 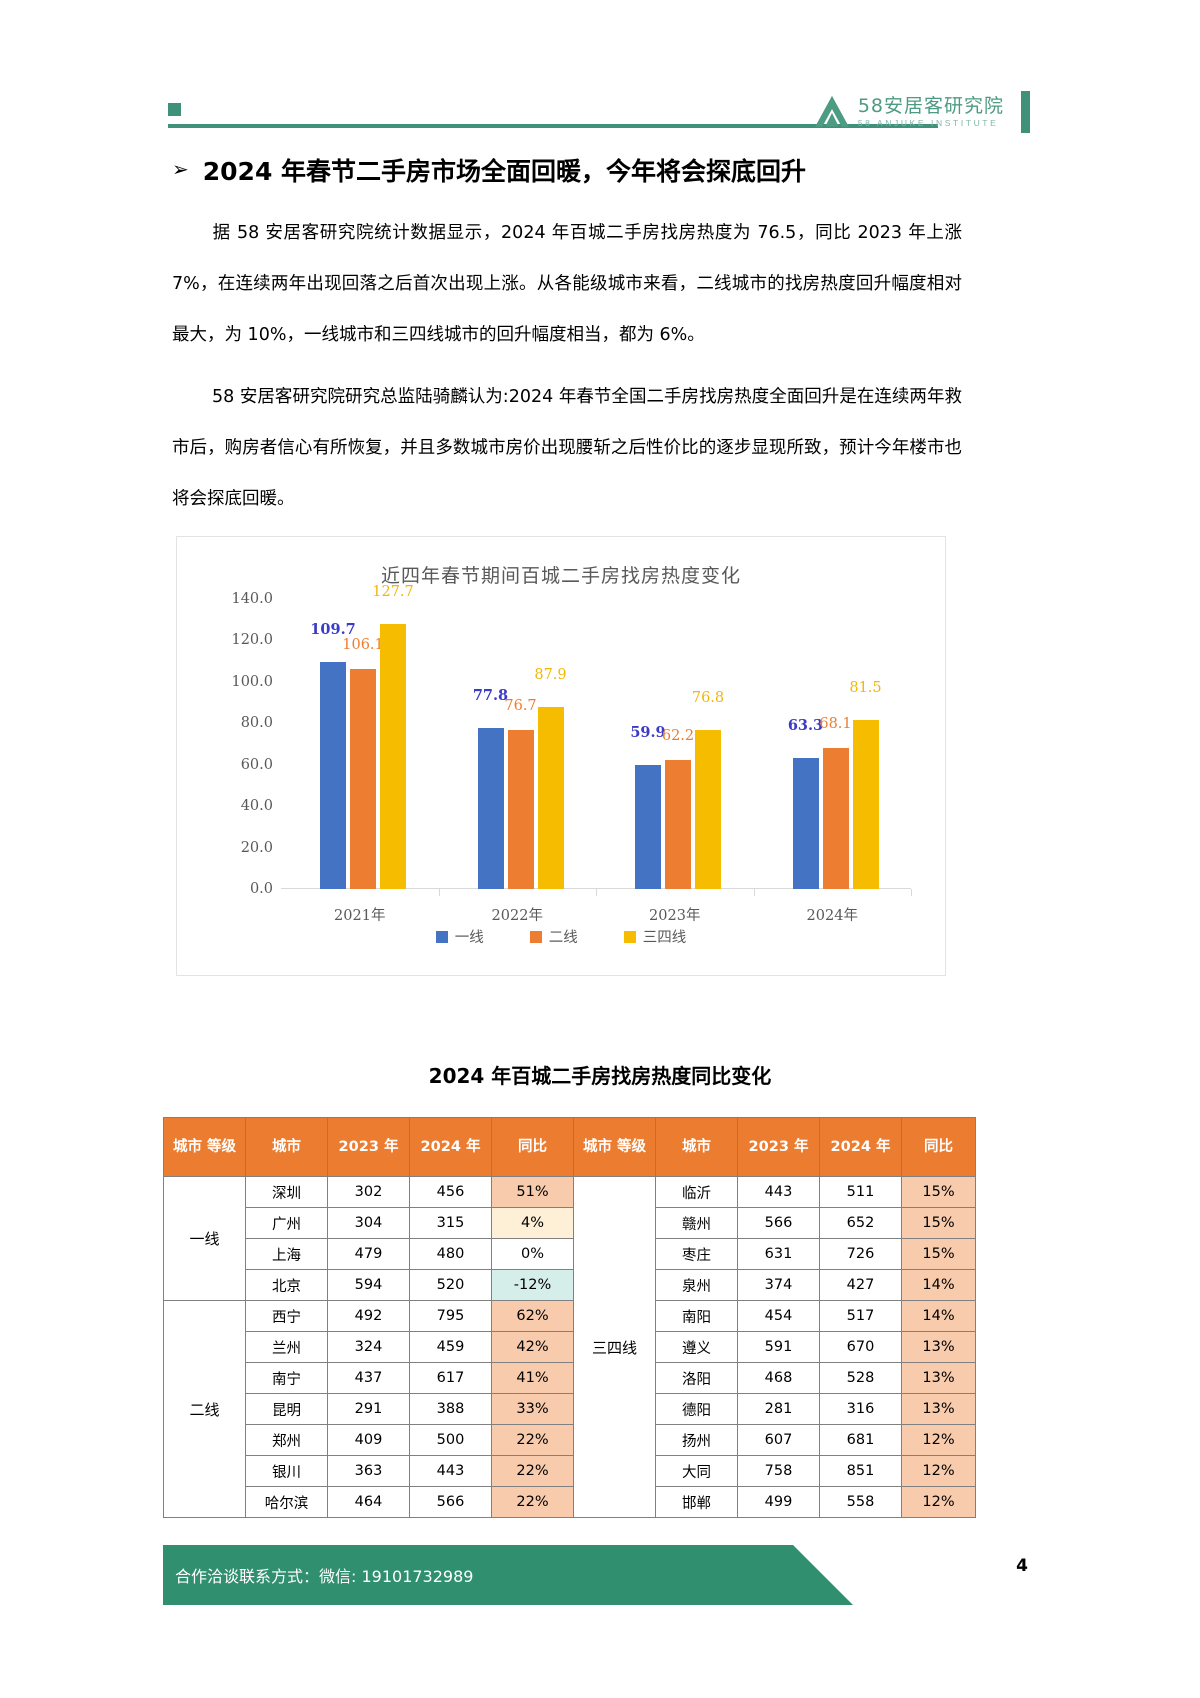 What do you see at coordinates (805, 725) in the screenshot?
I see `chart-data-label: 63.3` at bounding box center [805, 725].